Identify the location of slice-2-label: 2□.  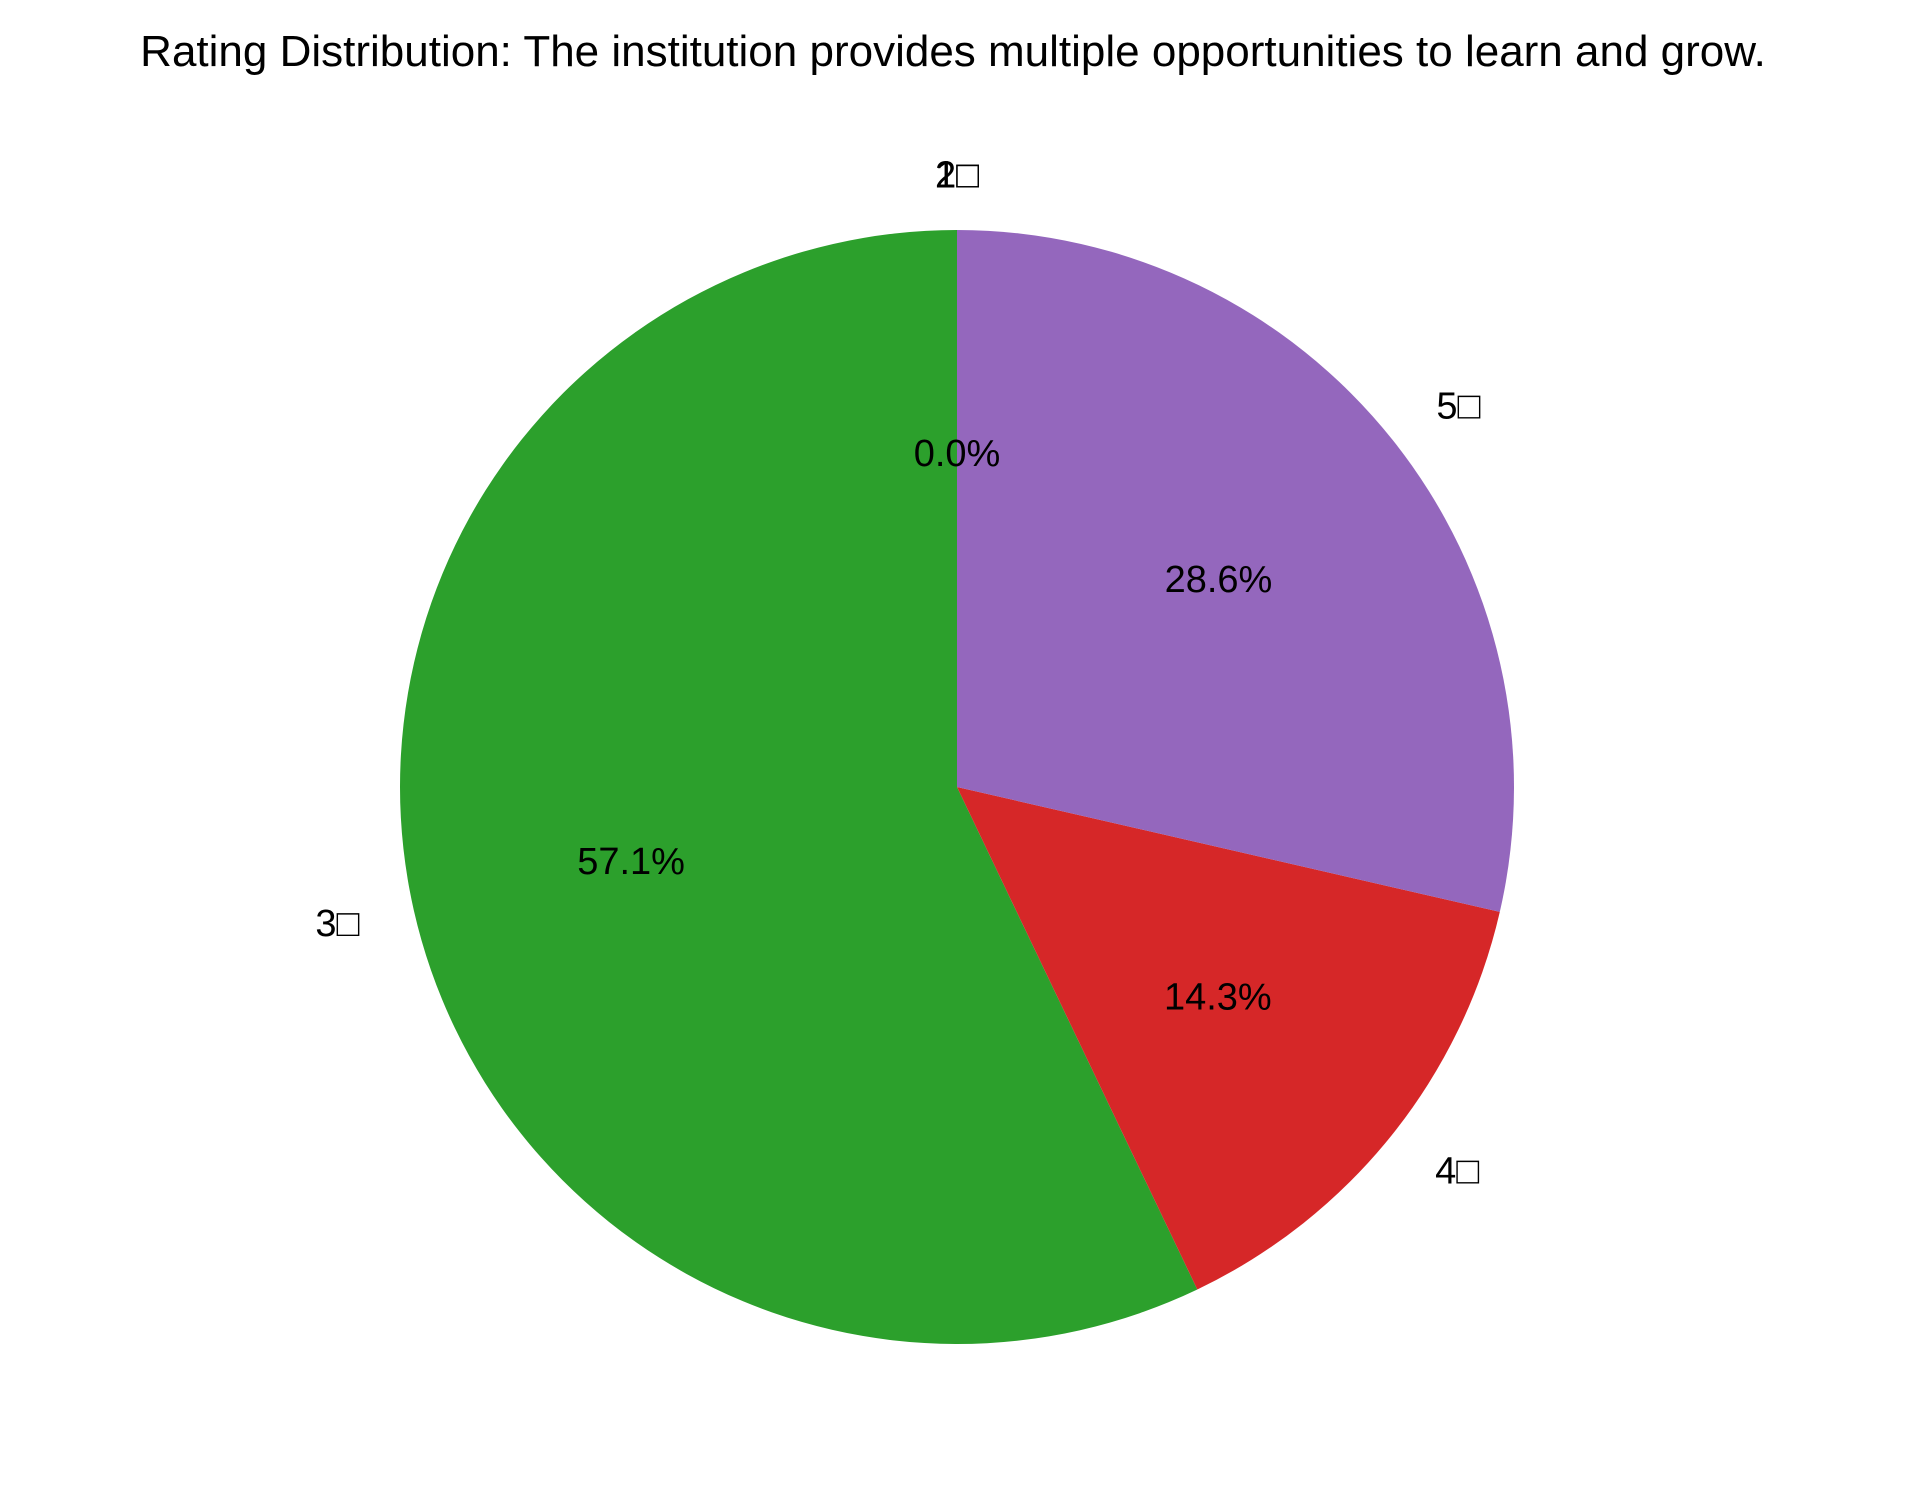
(957, 176).